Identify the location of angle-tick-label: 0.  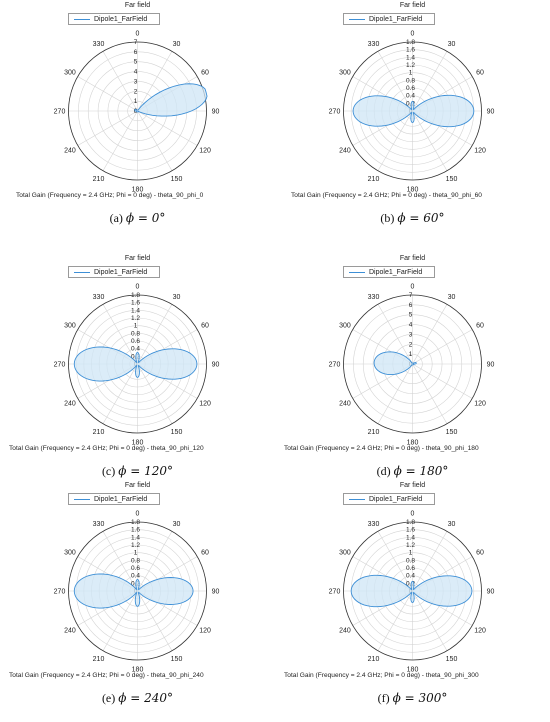
(138, 34).